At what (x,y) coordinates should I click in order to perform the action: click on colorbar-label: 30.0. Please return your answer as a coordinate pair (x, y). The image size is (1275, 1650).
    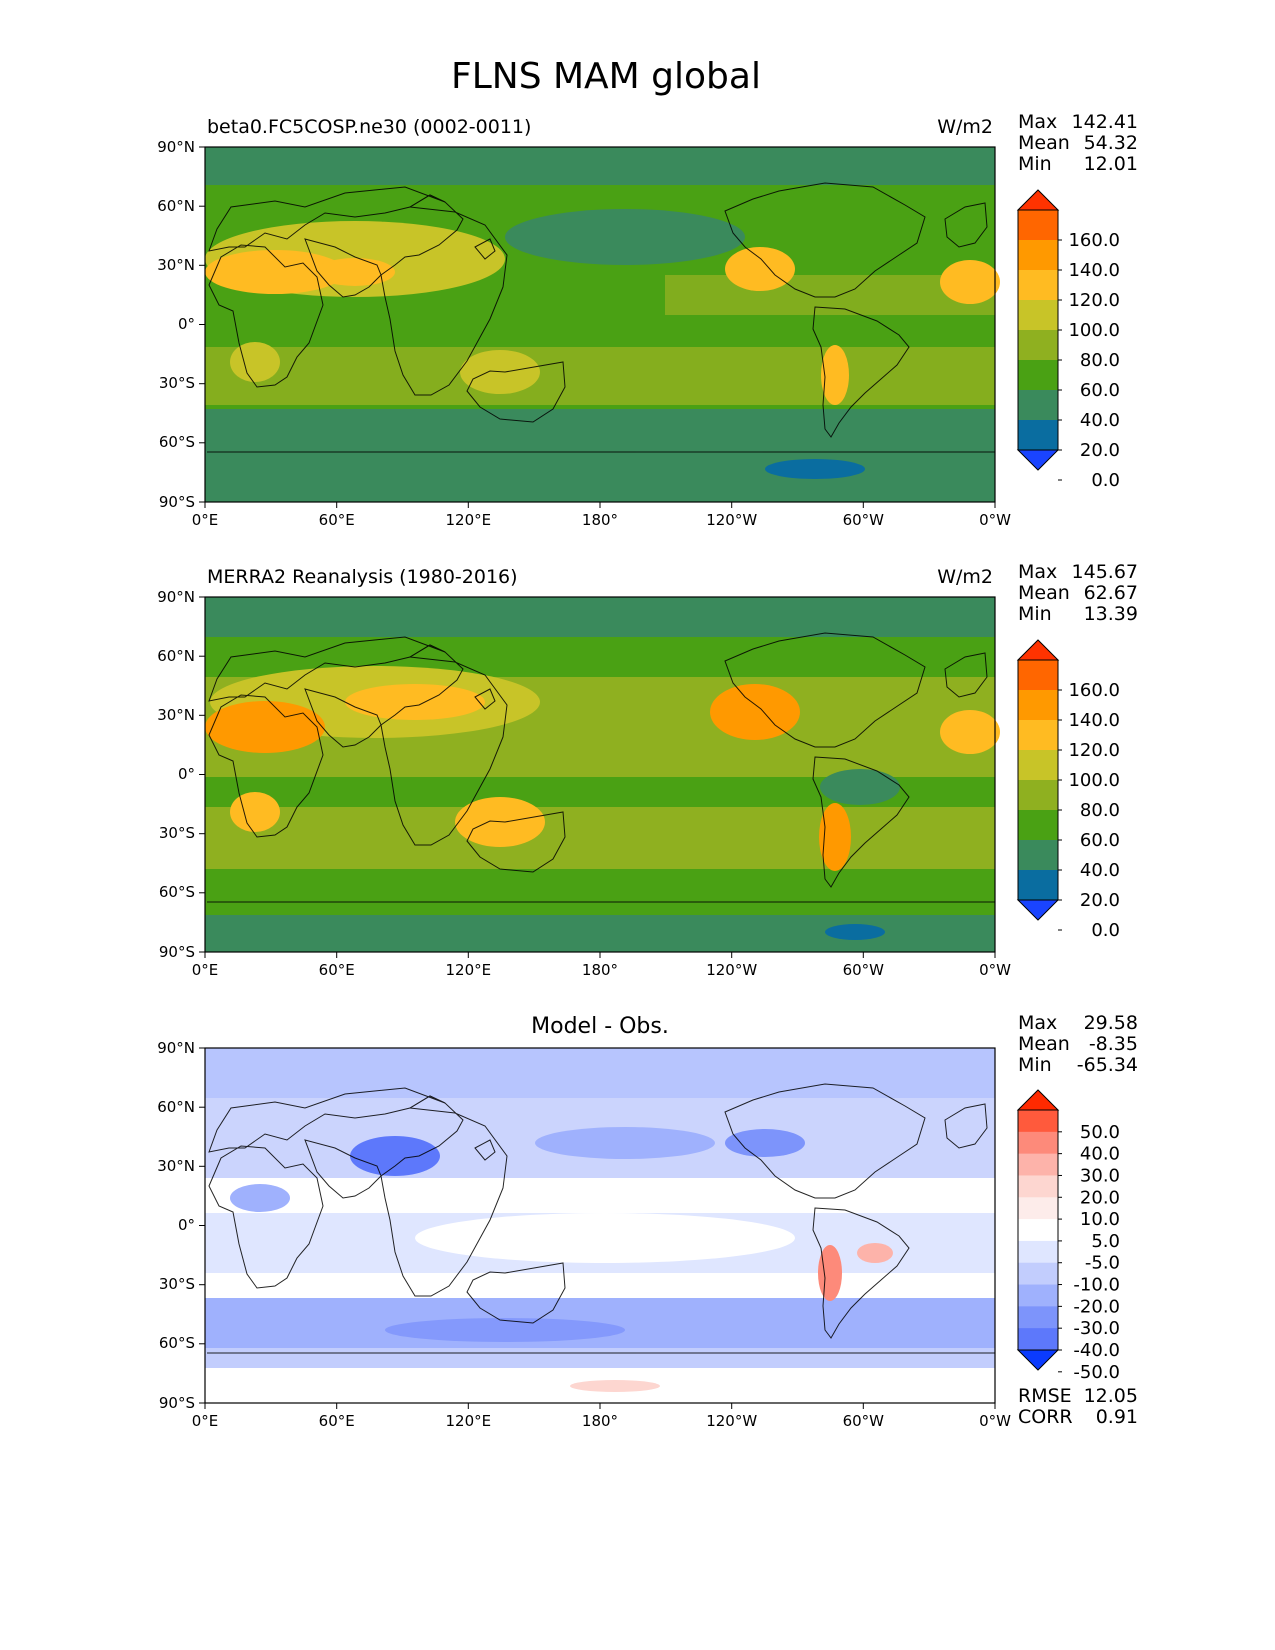
    Looking at the image, I should click on (1100, 1175).